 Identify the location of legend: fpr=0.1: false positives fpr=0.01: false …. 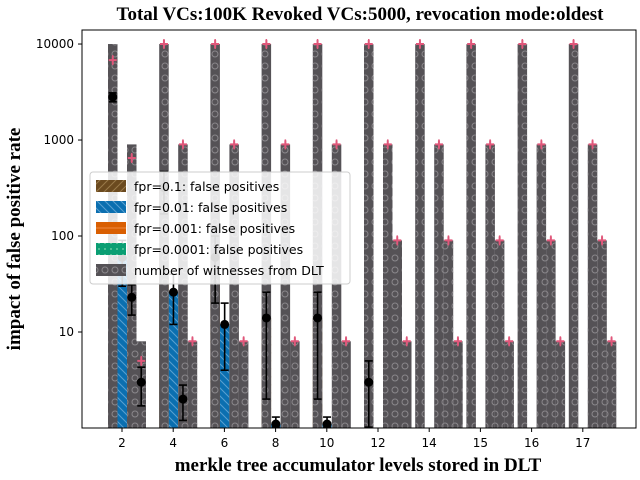
(220, 228).